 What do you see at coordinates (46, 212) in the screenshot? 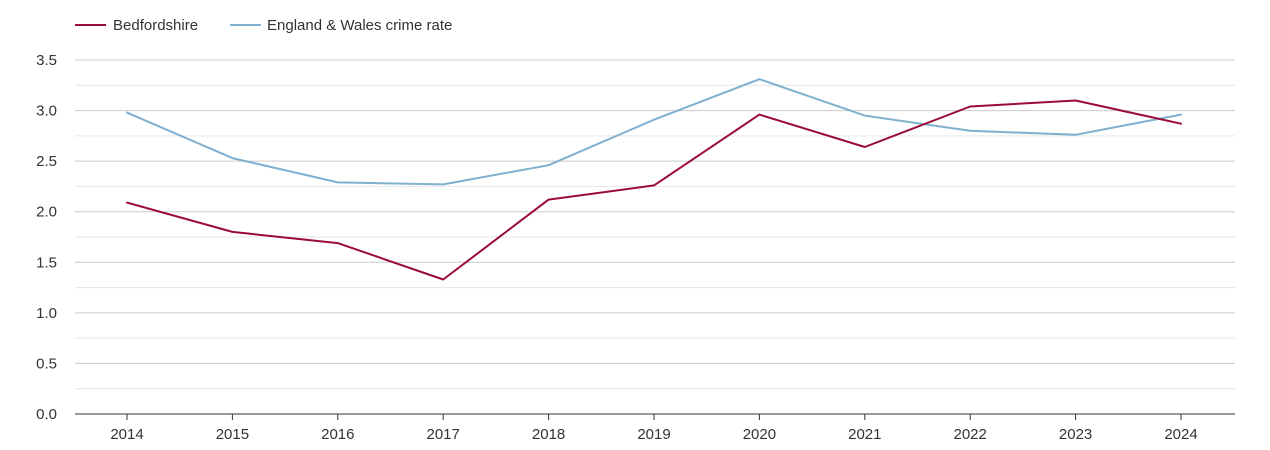
I see `y-tick-label: 2.0` at bounding box center [46, 212].